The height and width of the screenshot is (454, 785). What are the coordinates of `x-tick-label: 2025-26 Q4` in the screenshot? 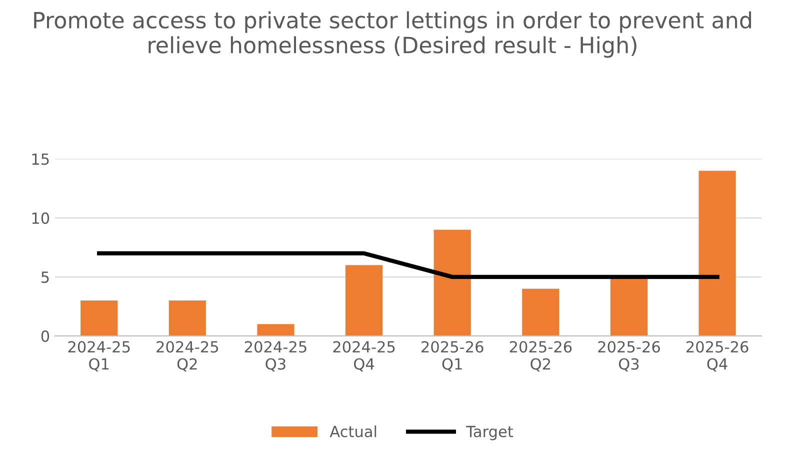 It's located at (717, 356).